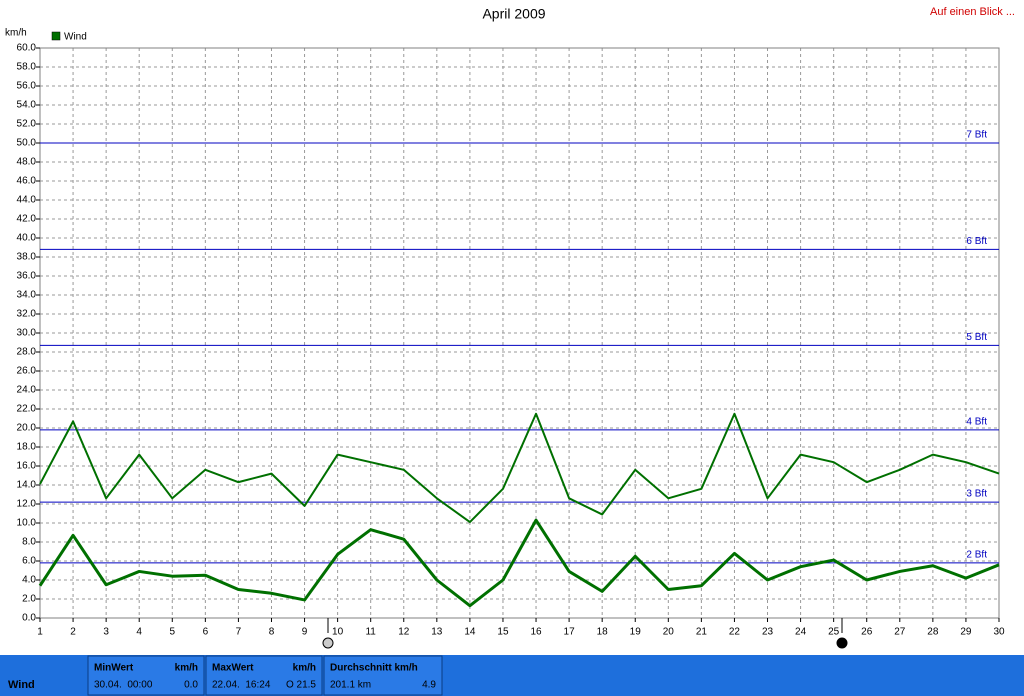 The height and width of the screenshot is (696, 1024). I want to click on summary-title: MaxWert, so click(233, 668).